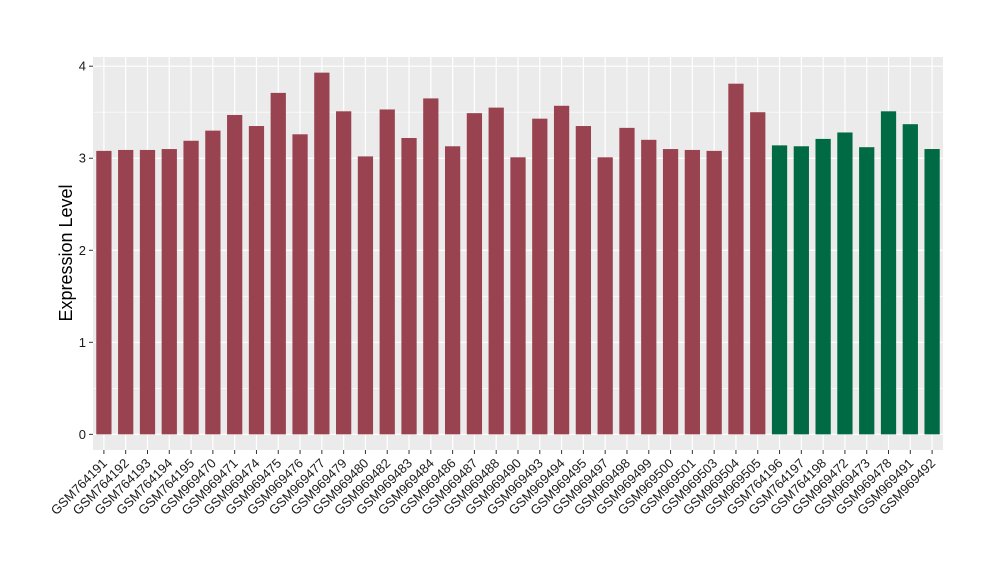 This screenshot has height=580, width=1000. What do you see at coordinates (82, 158) in the screenshot?
I see `y-tick-label: 3` at bounding box center [82, 158].